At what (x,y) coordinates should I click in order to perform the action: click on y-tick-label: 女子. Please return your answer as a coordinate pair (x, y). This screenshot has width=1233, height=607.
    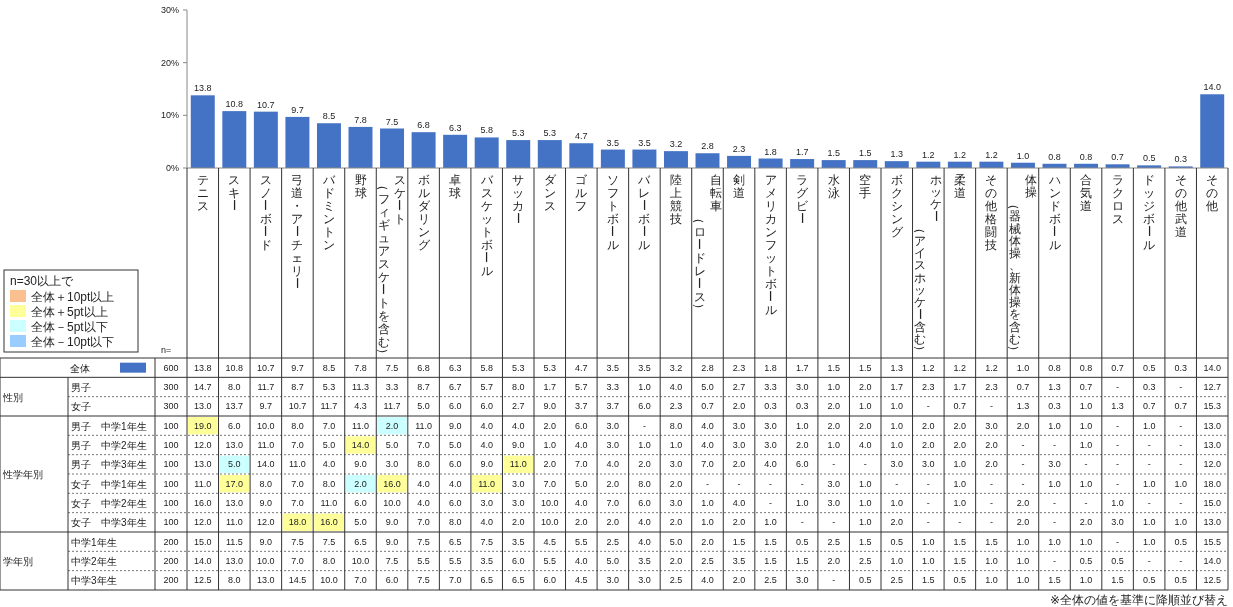
    Looking at the image, I should click on (81, 407).